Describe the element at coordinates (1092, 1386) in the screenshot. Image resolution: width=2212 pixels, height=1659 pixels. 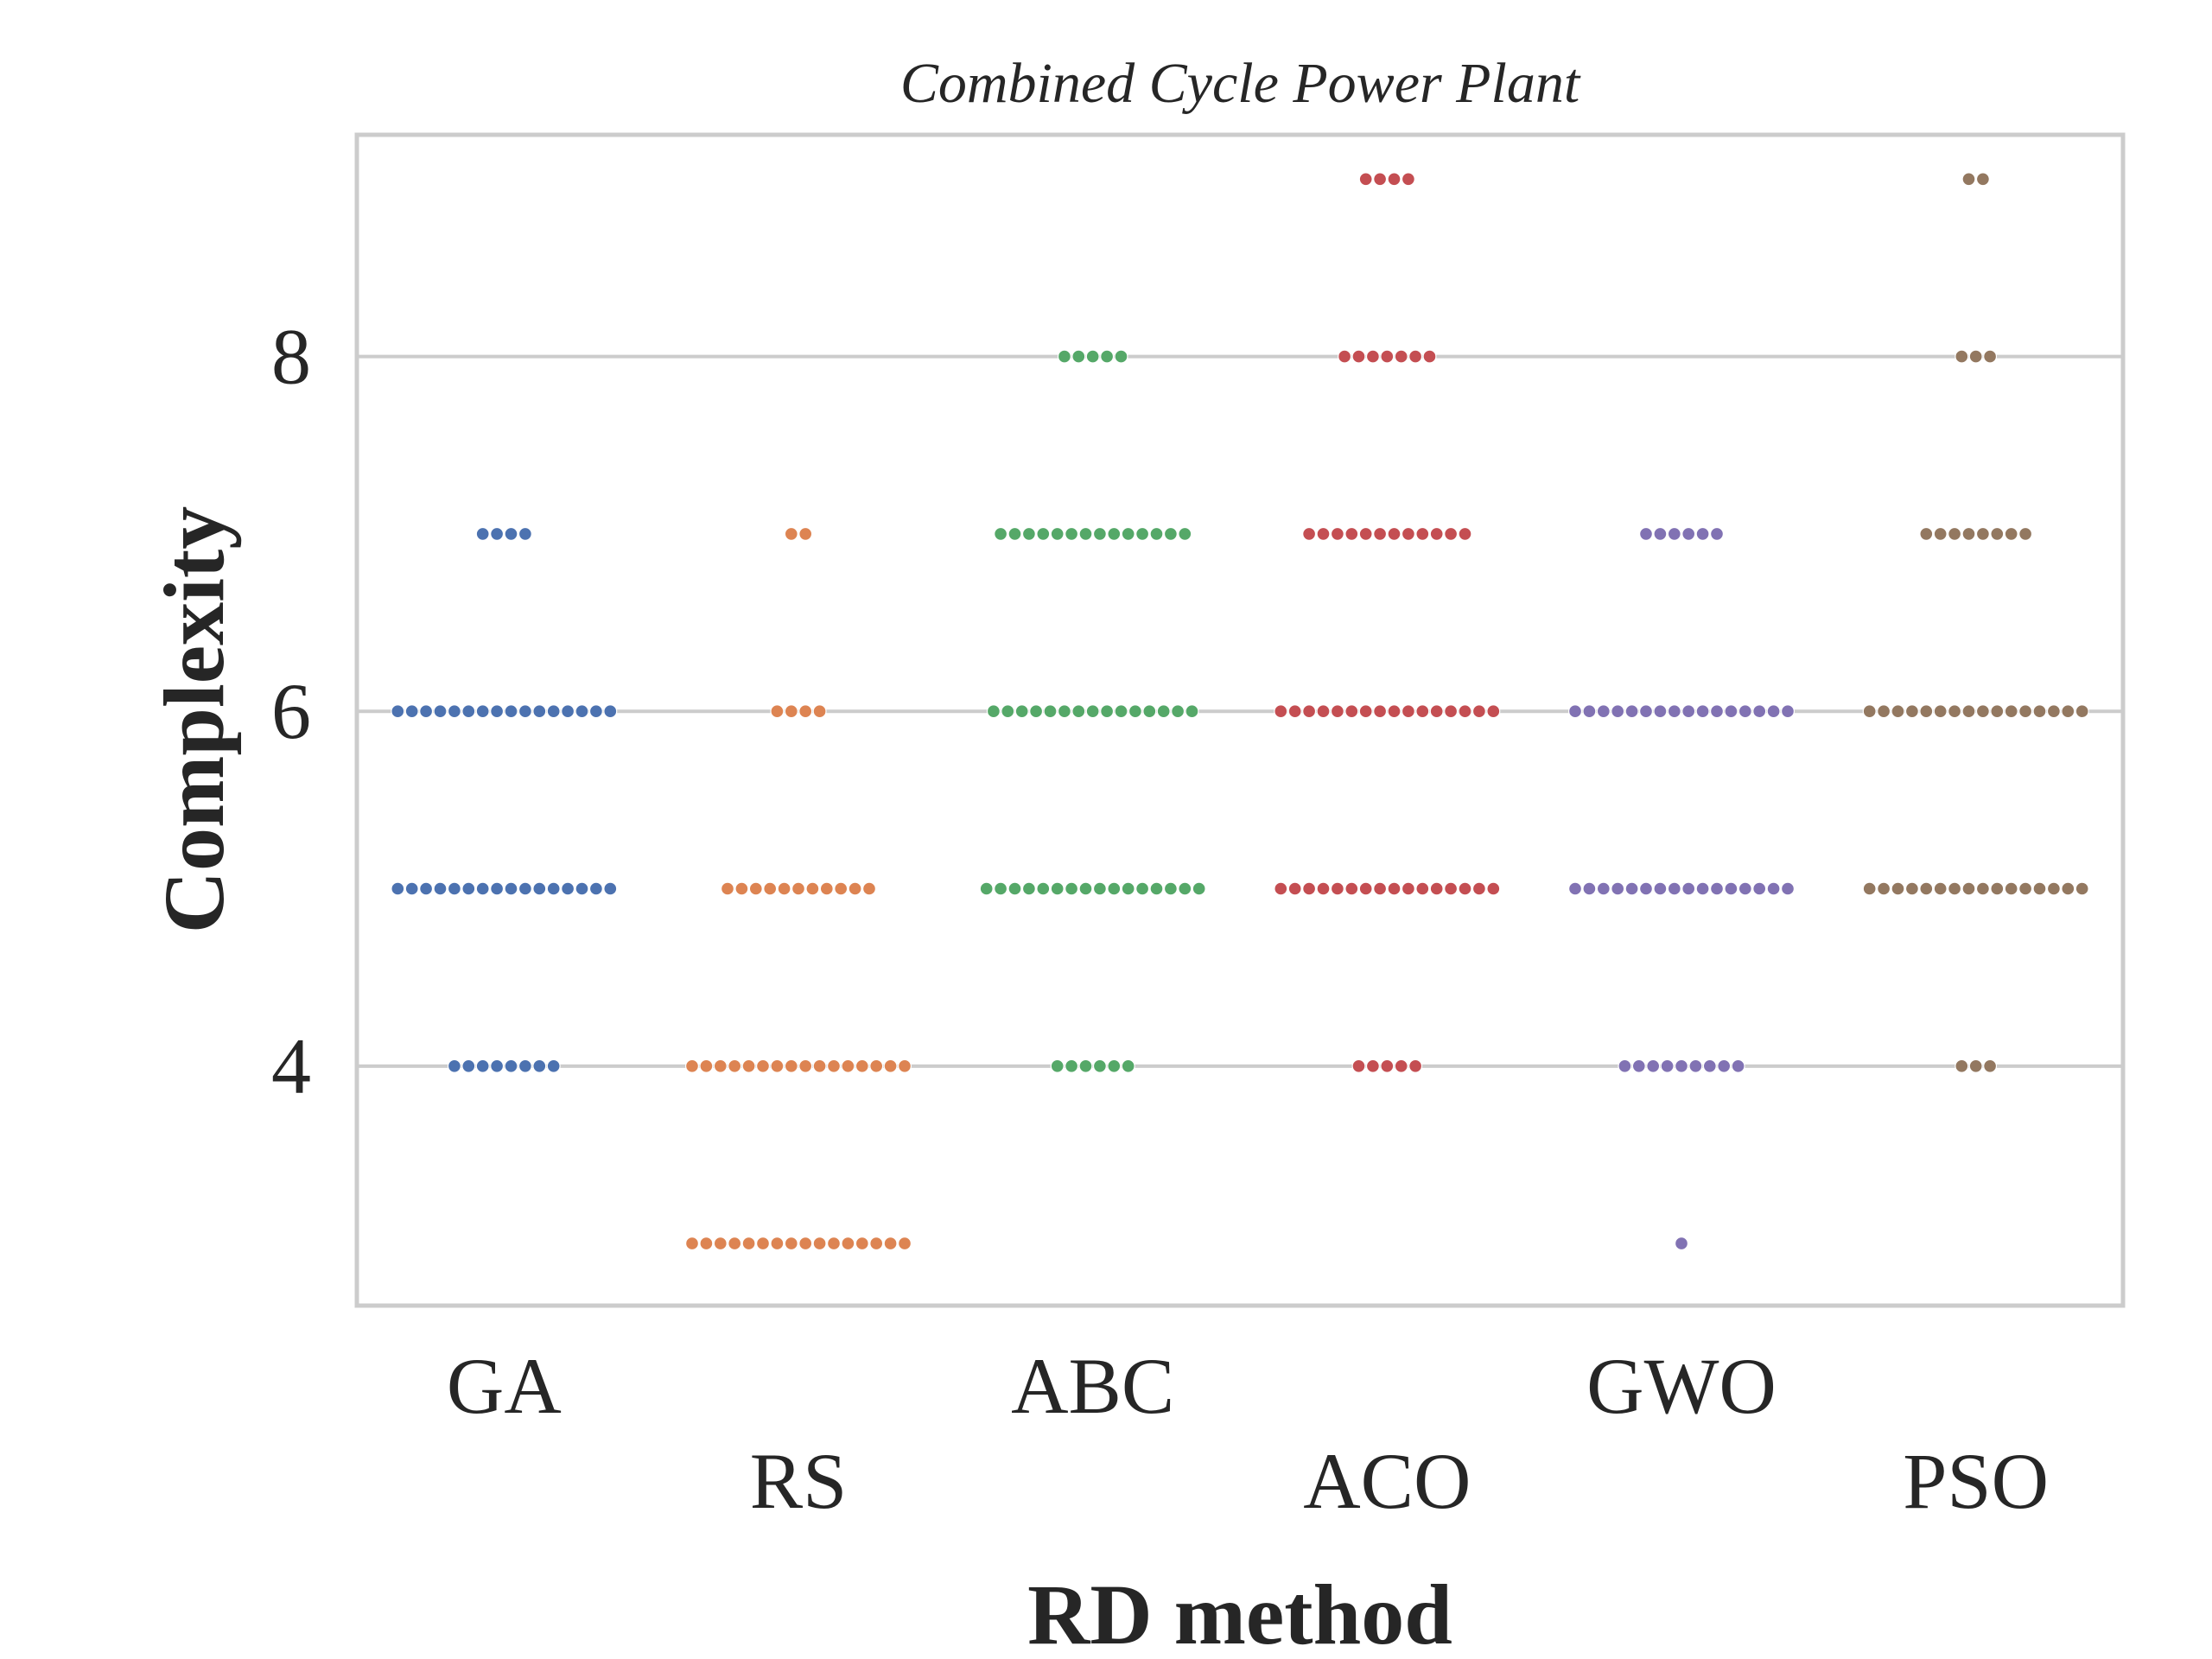
I see `x-tick-label-abc: ABC` at that location.